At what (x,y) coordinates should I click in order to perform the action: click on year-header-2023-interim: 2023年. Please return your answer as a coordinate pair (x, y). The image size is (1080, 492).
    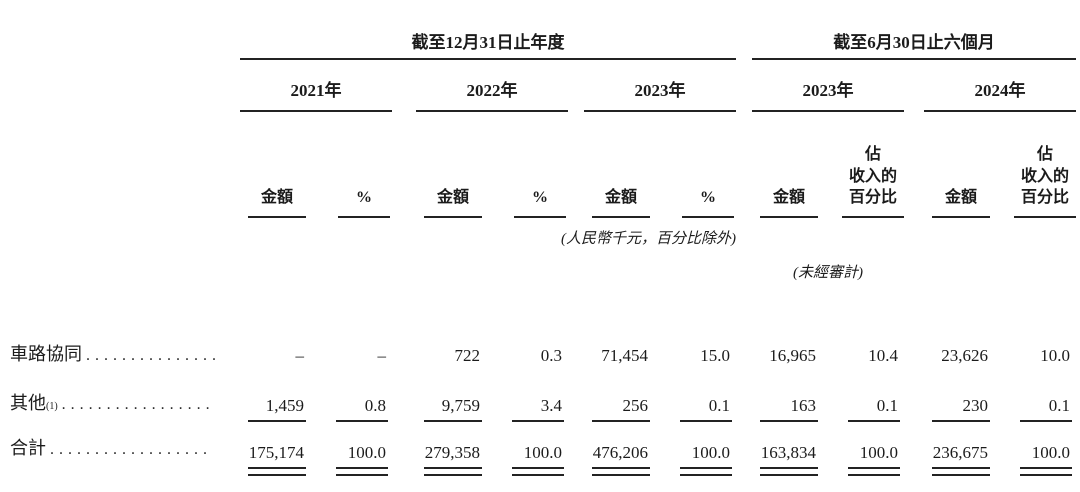
    Looking at the image, I should click on (828, 94).